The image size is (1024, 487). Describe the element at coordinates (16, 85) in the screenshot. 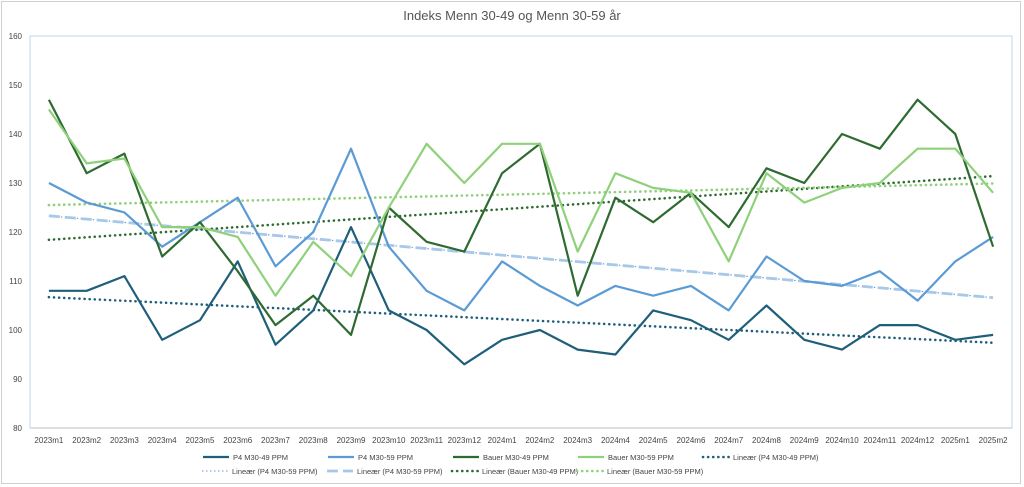

I see `y-tick-label: 150` at that location.